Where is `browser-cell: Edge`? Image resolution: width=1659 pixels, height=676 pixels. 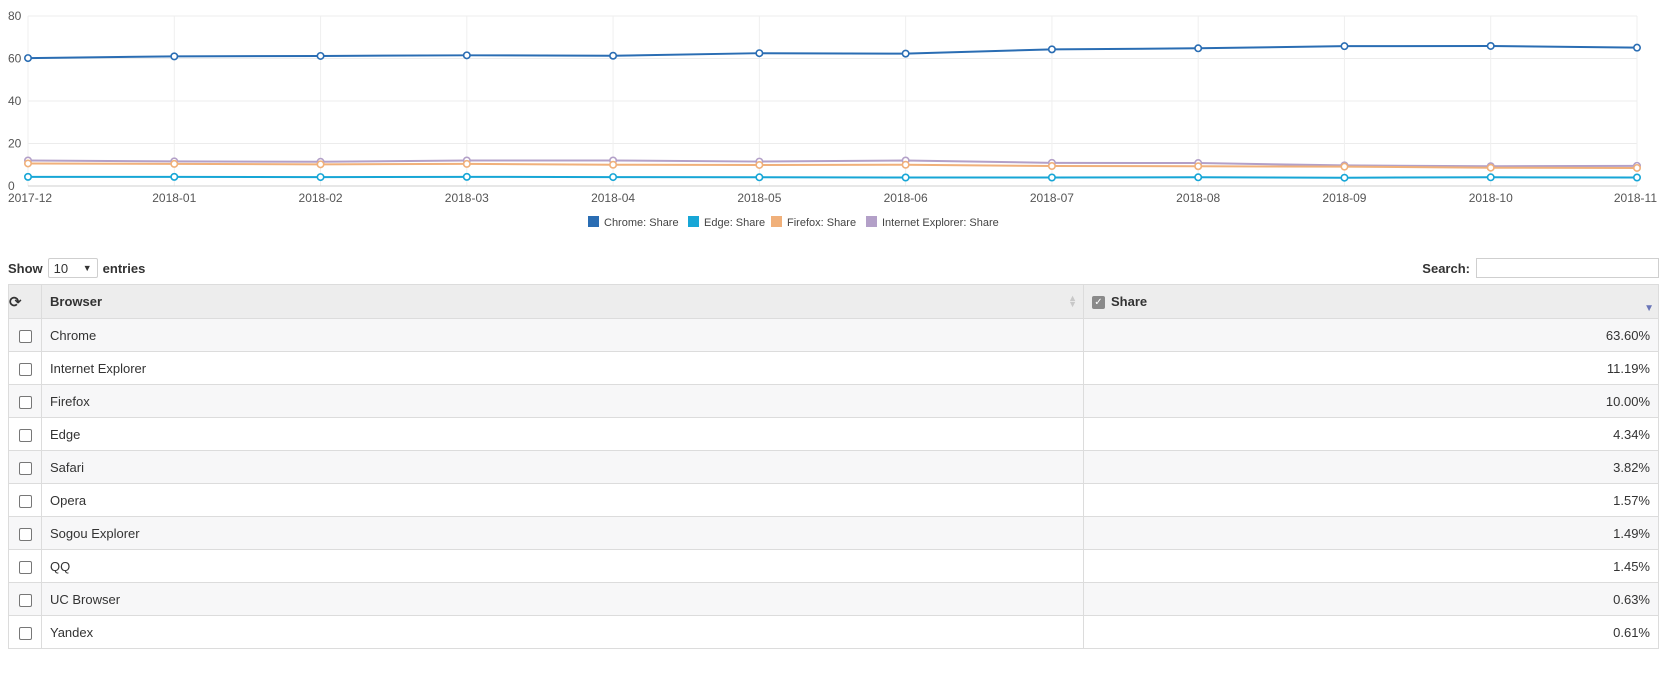 browser-cell: Edge is located at coordinates (562, 434).